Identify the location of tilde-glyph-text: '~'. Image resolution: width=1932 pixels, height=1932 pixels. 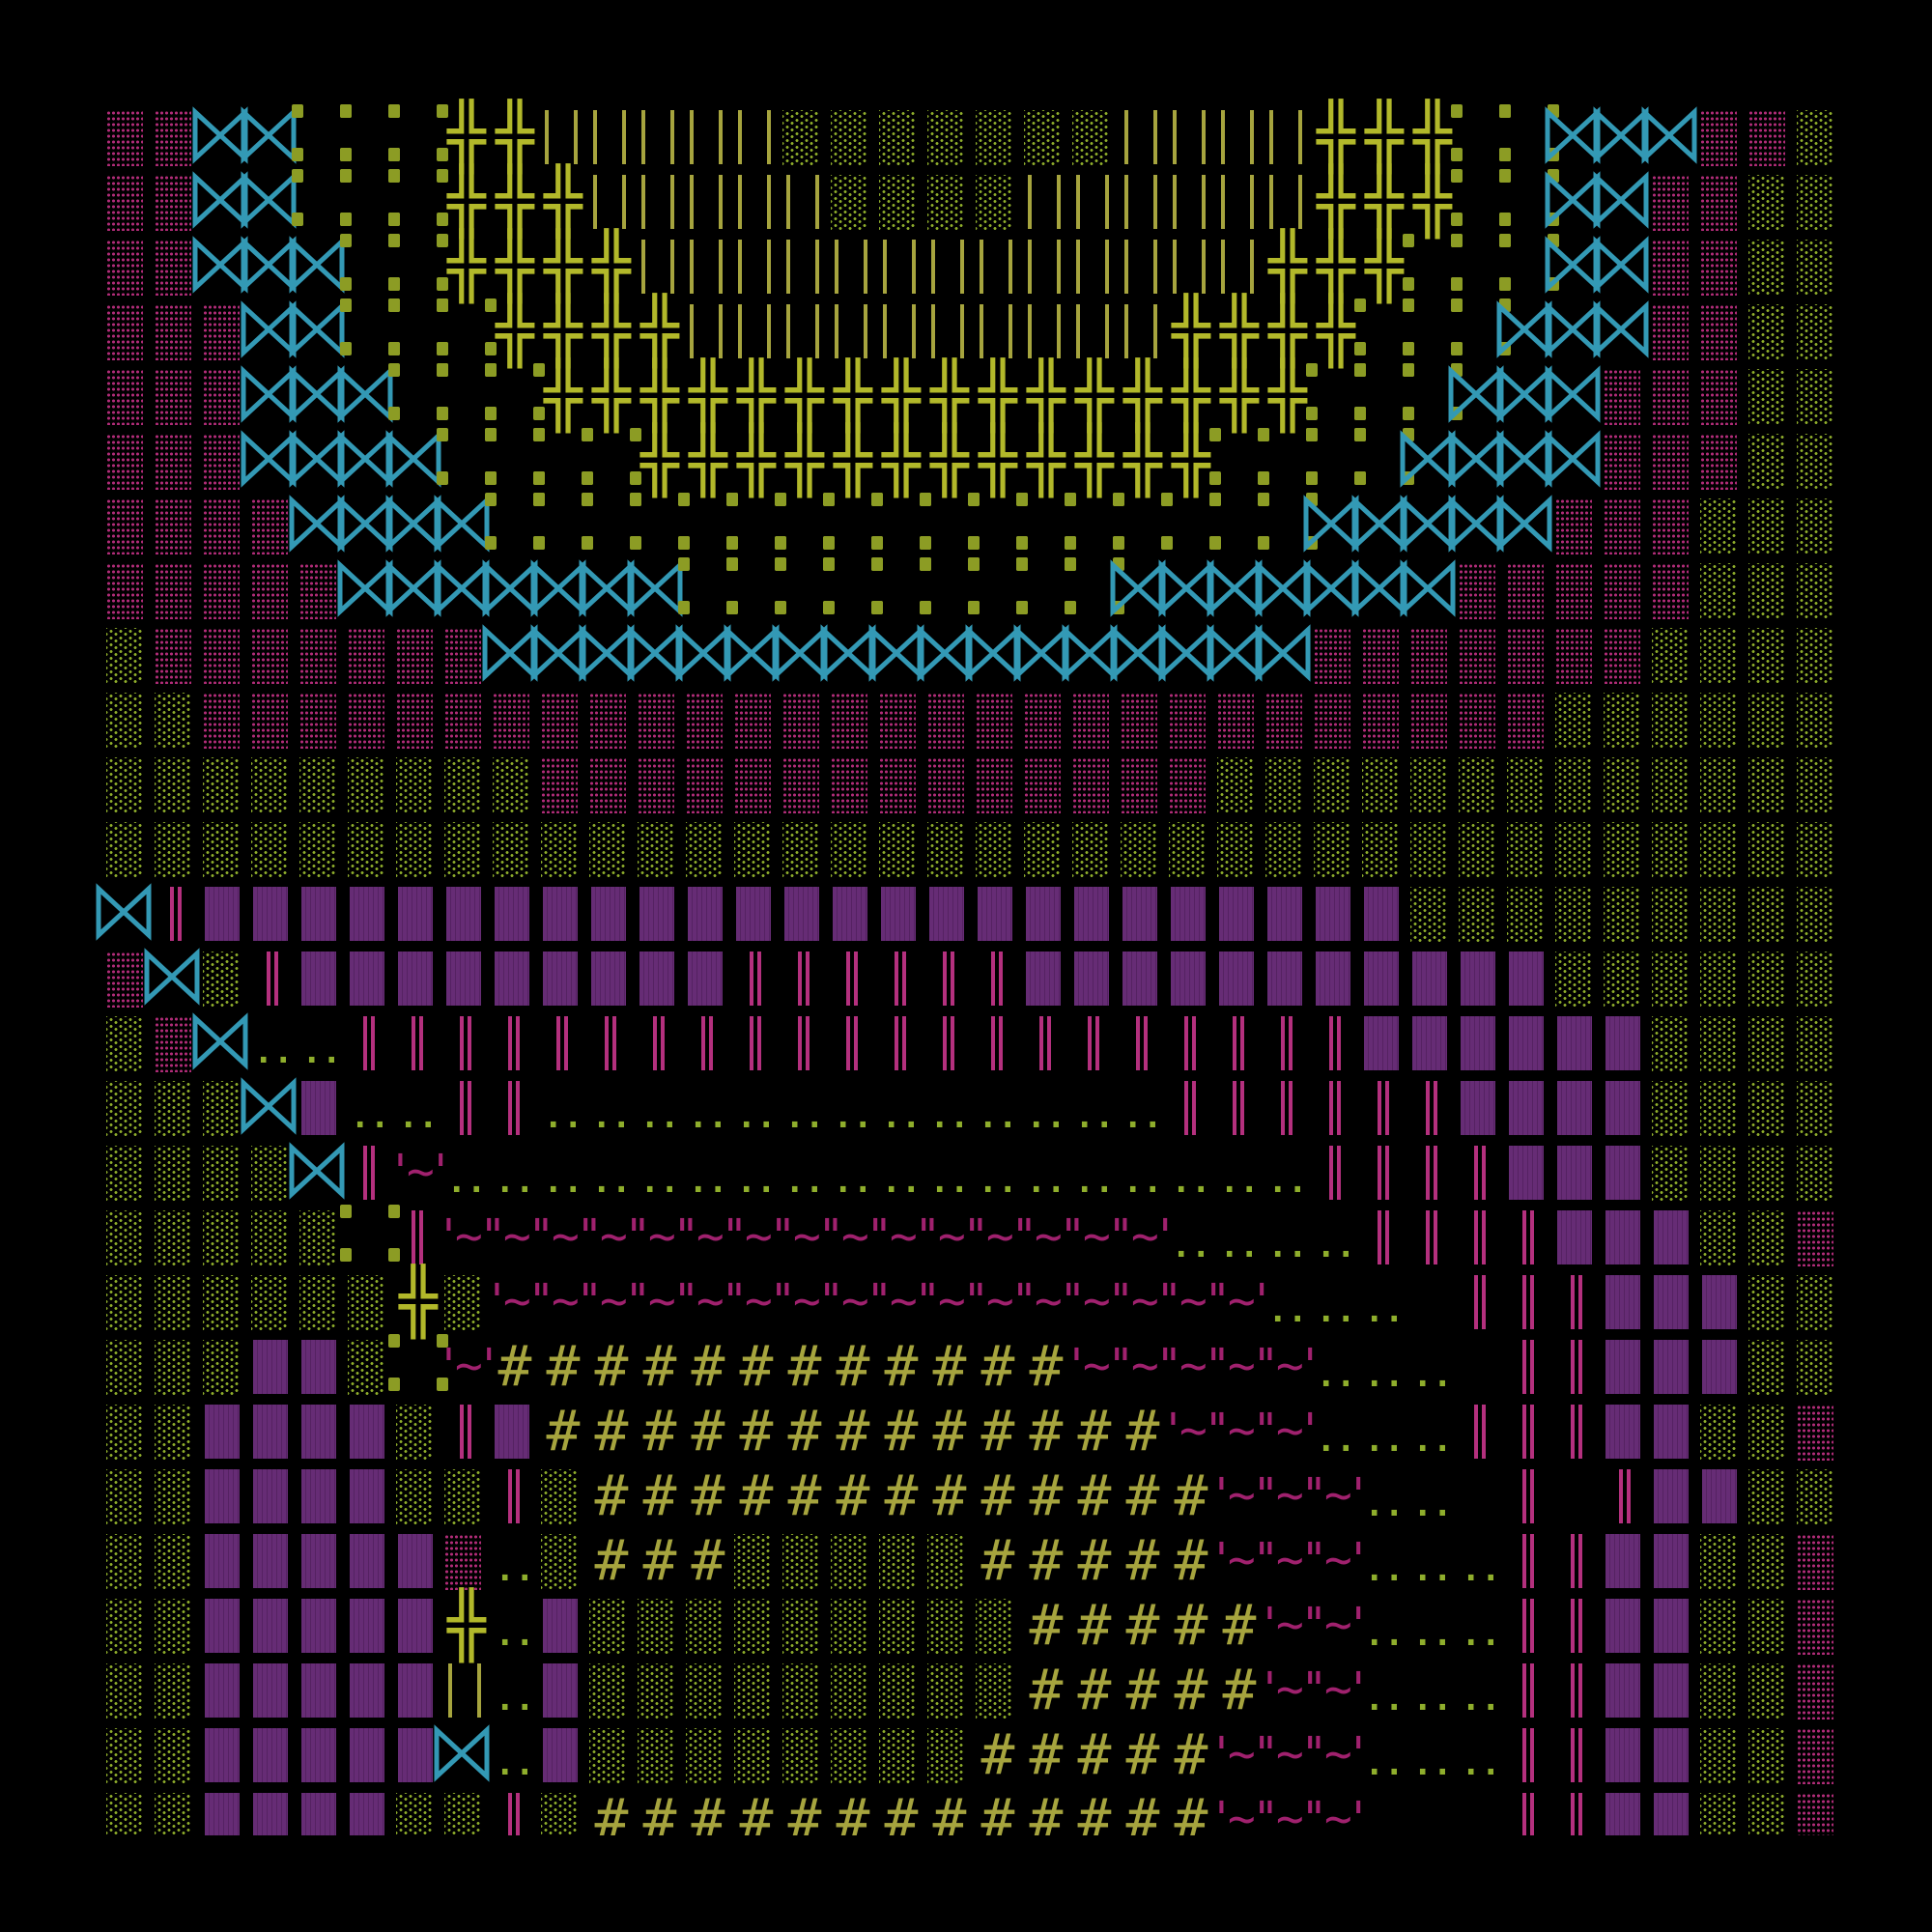
(1242, 1754).